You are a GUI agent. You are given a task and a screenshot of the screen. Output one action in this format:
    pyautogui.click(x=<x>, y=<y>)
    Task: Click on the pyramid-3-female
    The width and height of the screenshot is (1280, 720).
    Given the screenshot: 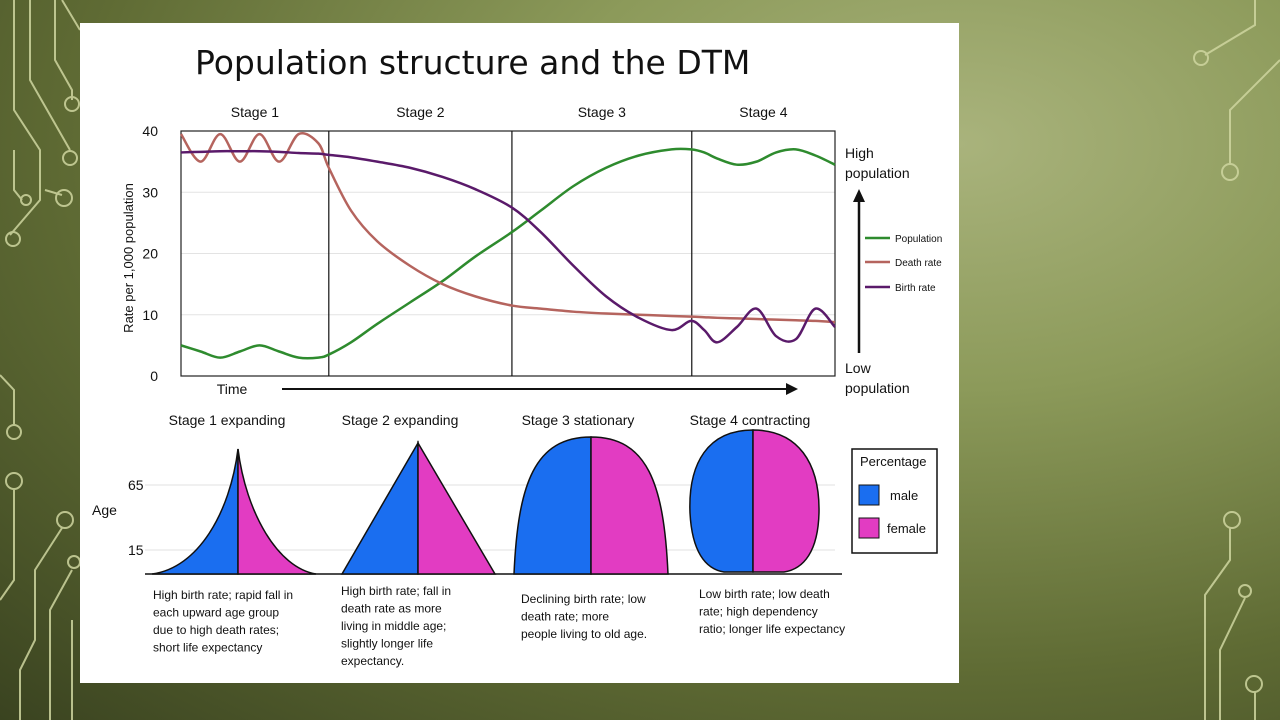 What is the action you would take?
    pyautogui.click(x=629, y=505)
    